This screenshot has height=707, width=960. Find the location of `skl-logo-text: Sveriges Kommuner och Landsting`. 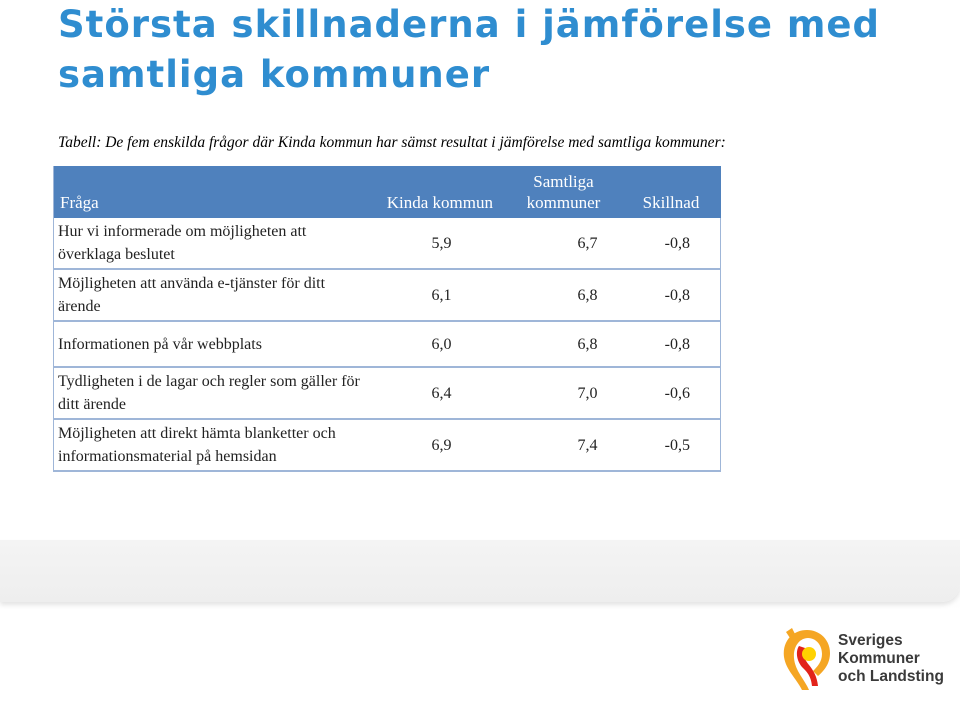

skl-logo-text: Sveriges Kommuner och Landsting is located at coordinates (891, 659).